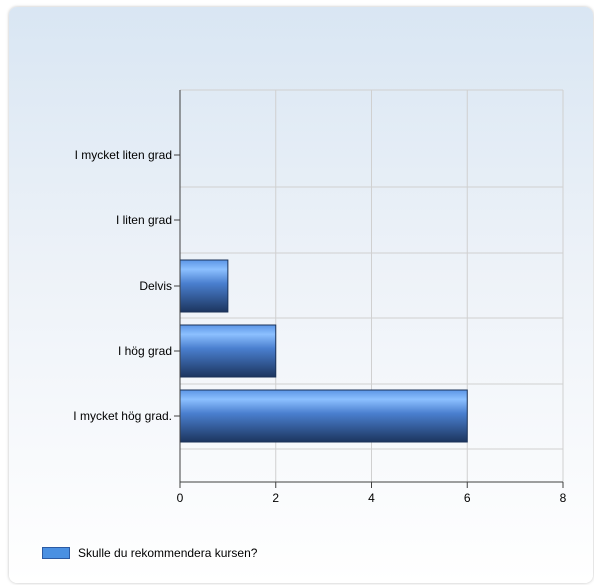  I want to click on y-tick-label-2: Delvis, so click(155, 286).